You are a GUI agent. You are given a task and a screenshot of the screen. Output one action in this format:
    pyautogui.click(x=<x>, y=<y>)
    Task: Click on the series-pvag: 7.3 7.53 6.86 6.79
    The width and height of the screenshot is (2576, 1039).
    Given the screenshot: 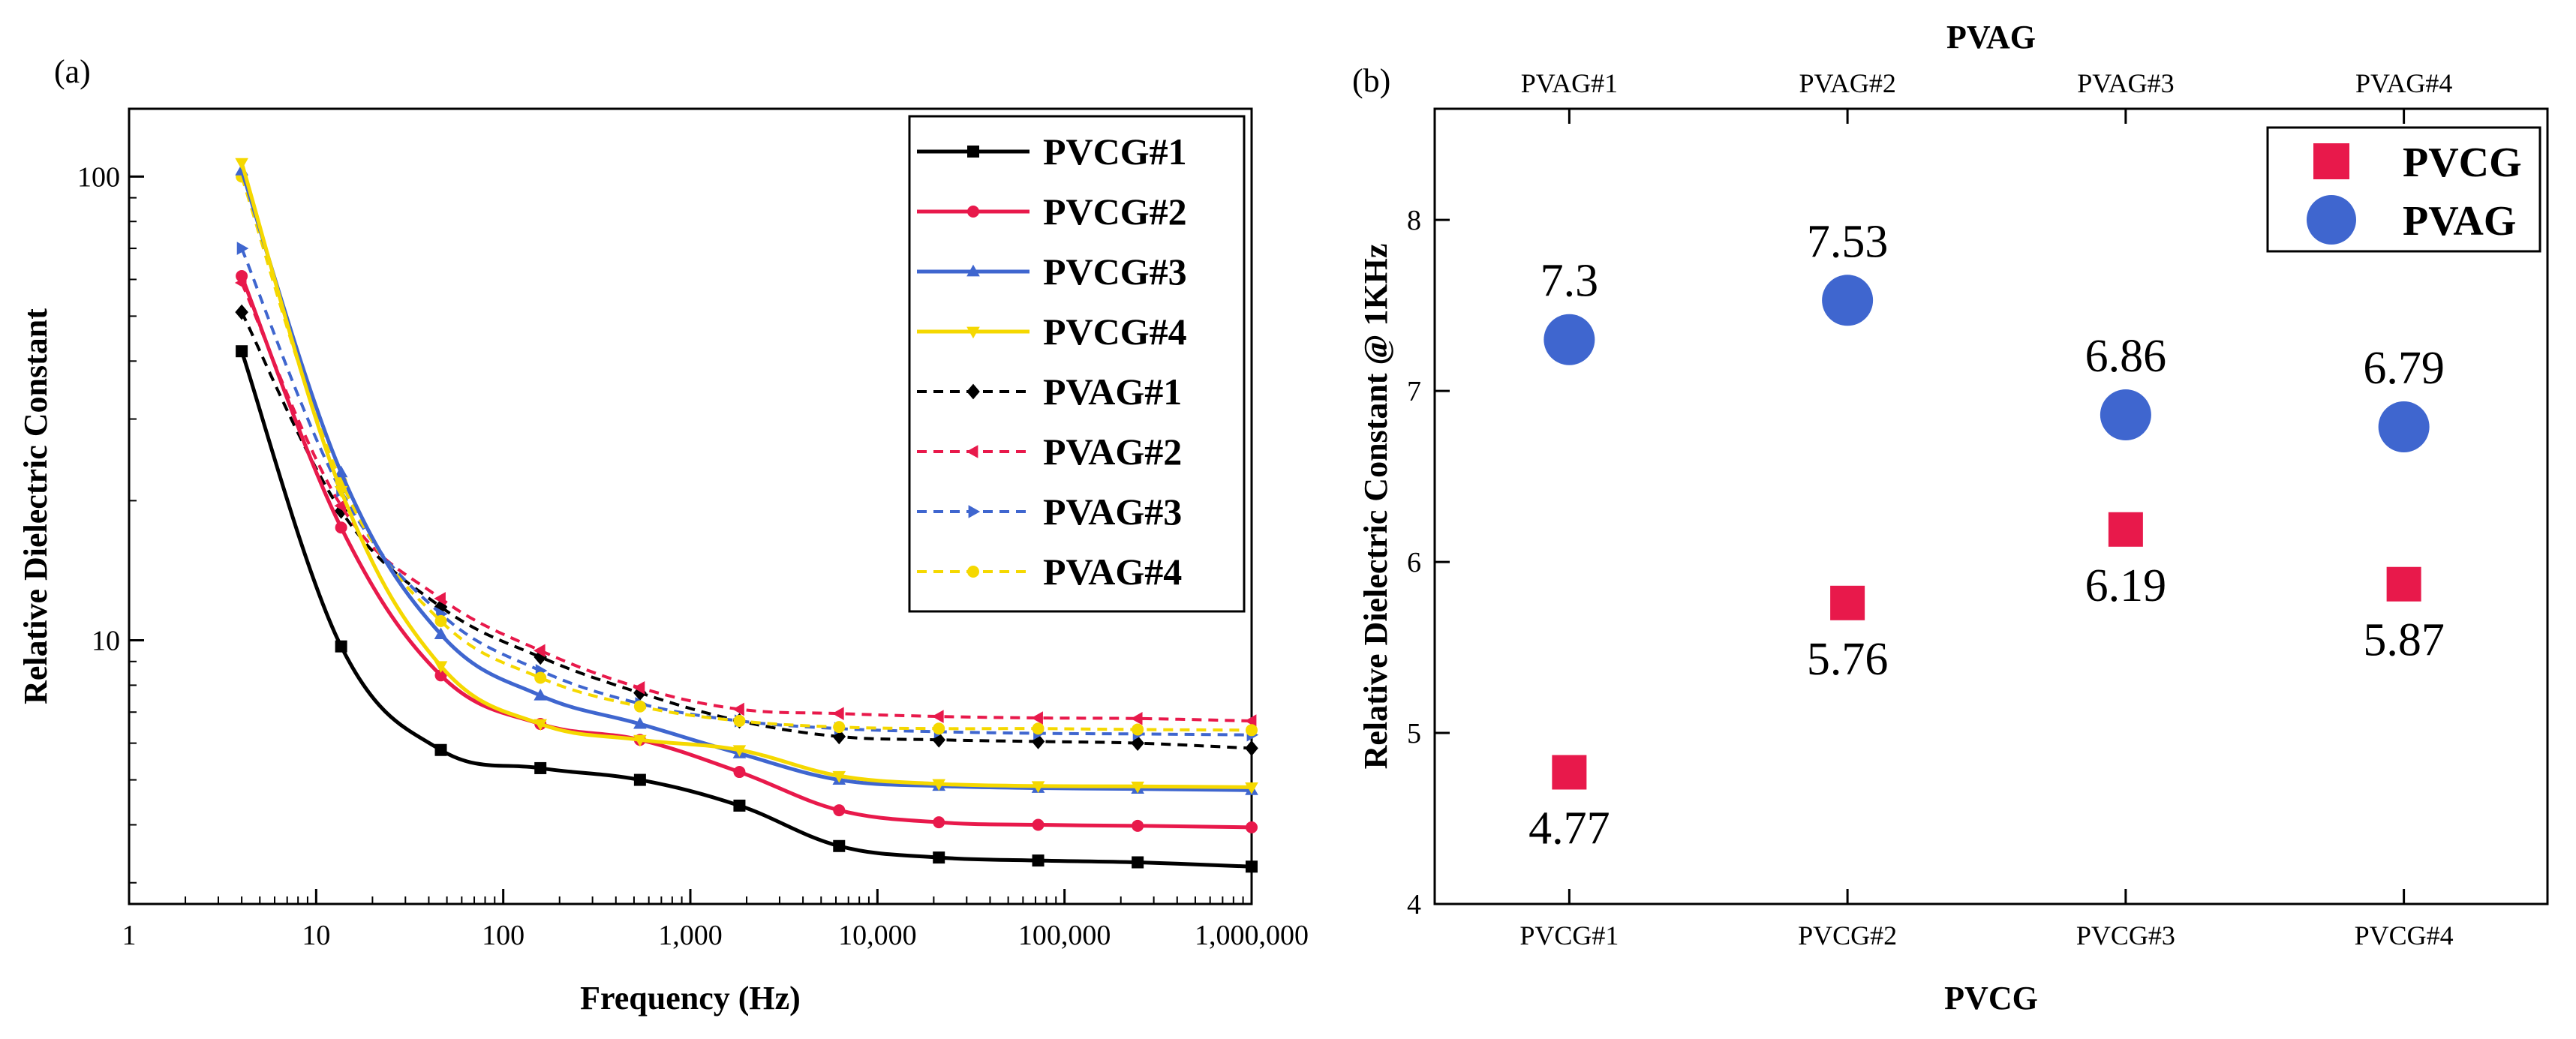 What is the action you would take?
    pyautogui.click(x=1992, y=334)
    